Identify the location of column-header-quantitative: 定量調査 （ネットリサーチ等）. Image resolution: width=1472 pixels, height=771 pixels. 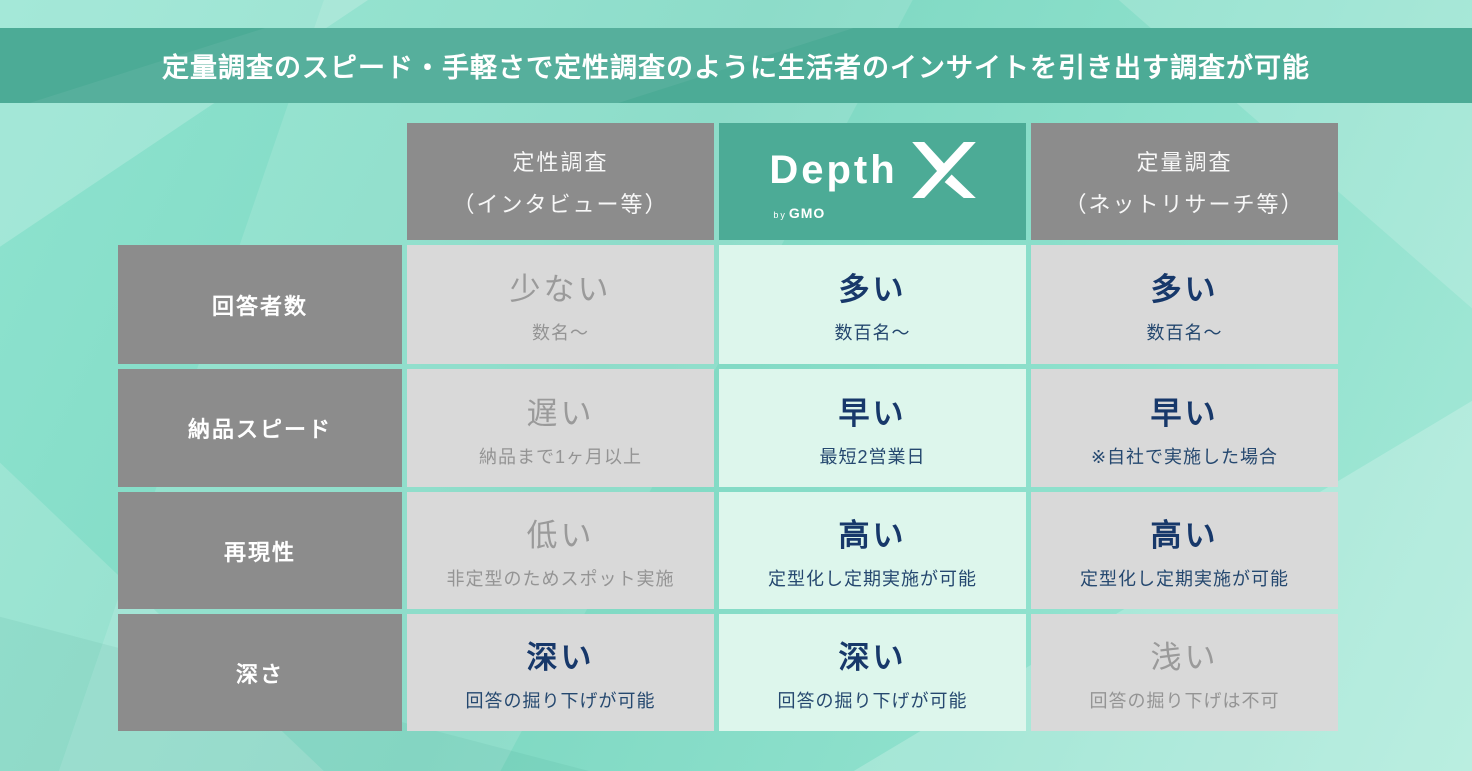
(1184, 181).